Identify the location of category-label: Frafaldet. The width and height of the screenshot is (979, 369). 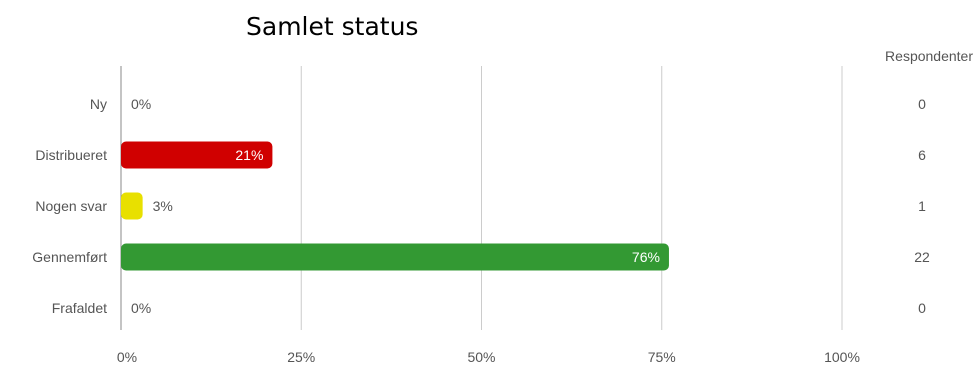
(79, 308).